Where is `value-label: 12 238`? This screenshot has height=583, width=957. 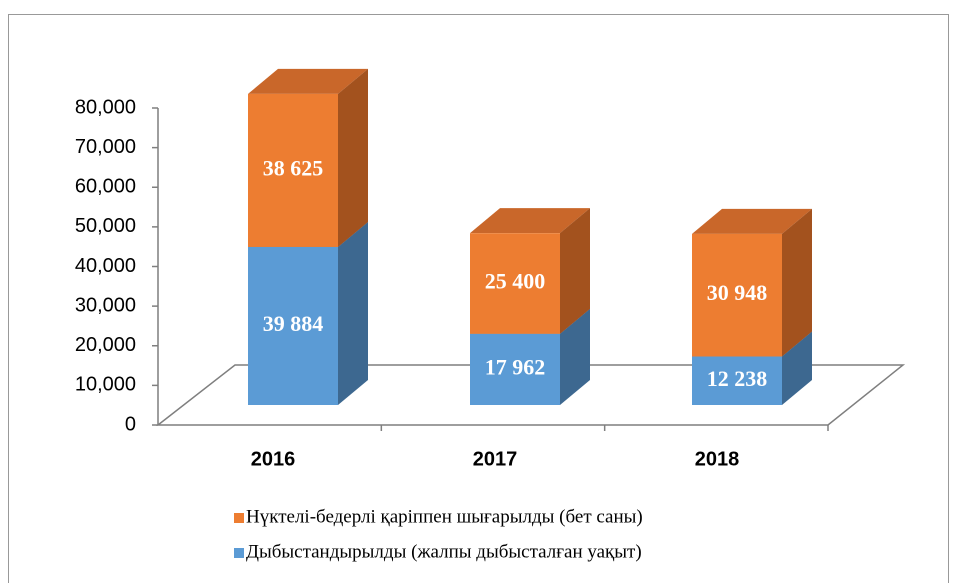 value-label: 12 238 is located at coordinates (737, 378).